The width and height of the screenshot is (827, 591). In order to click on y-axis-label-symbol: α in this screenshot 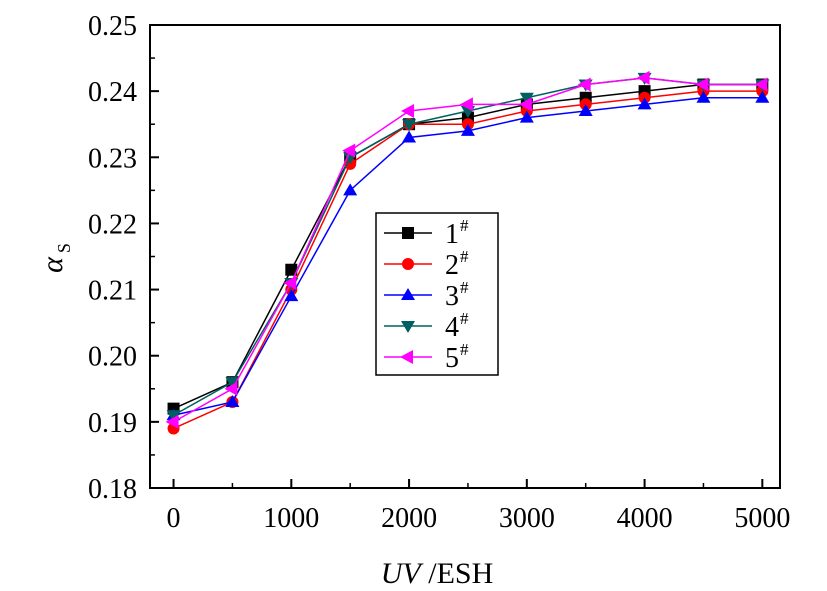, I will do `click(52, 264)`.